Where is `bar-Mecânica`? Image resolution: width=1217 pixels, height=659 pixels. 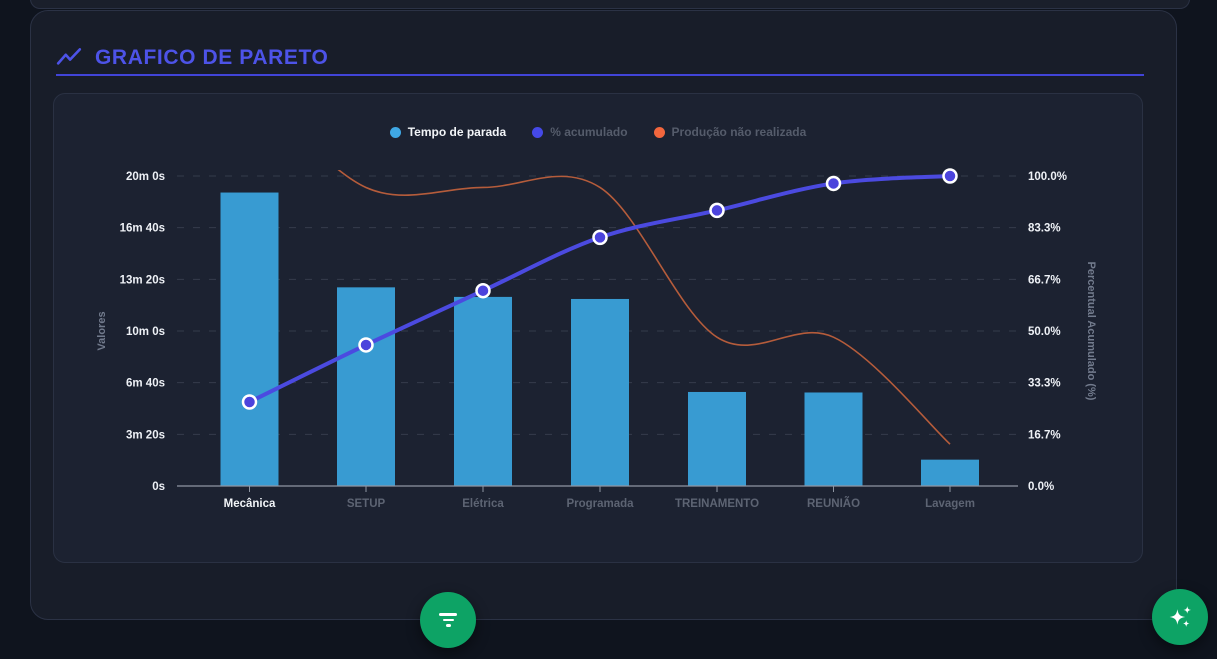
bar-Mecânica is located at coordinates (249, 339).